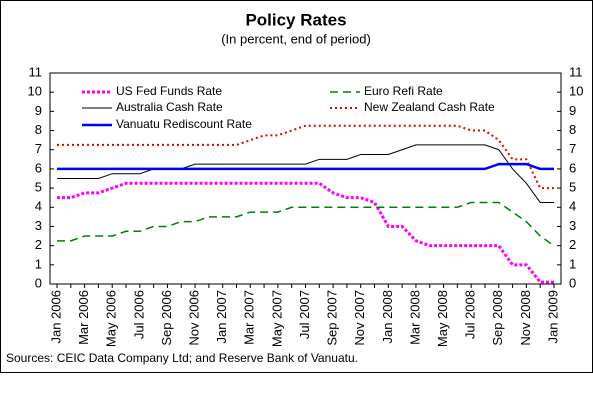 The width and height of the screenshot is (593, 401). I want to click on y2-tick-label: 8, so click(572, 129).